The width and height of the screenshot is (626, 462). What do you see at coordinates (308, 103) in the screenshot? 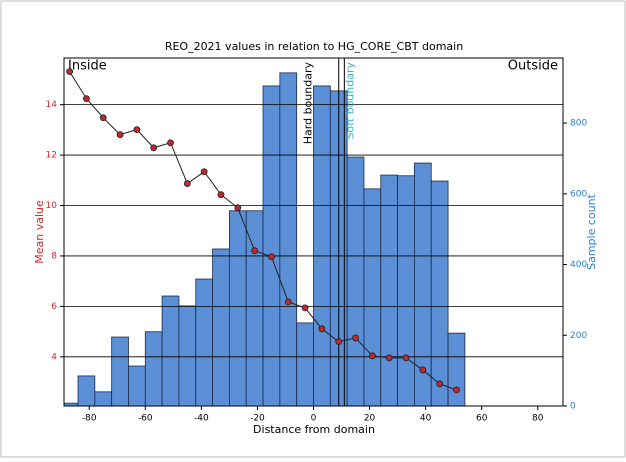
I see `boundary-label: Hard boundary` at bounding box center [308, 103].